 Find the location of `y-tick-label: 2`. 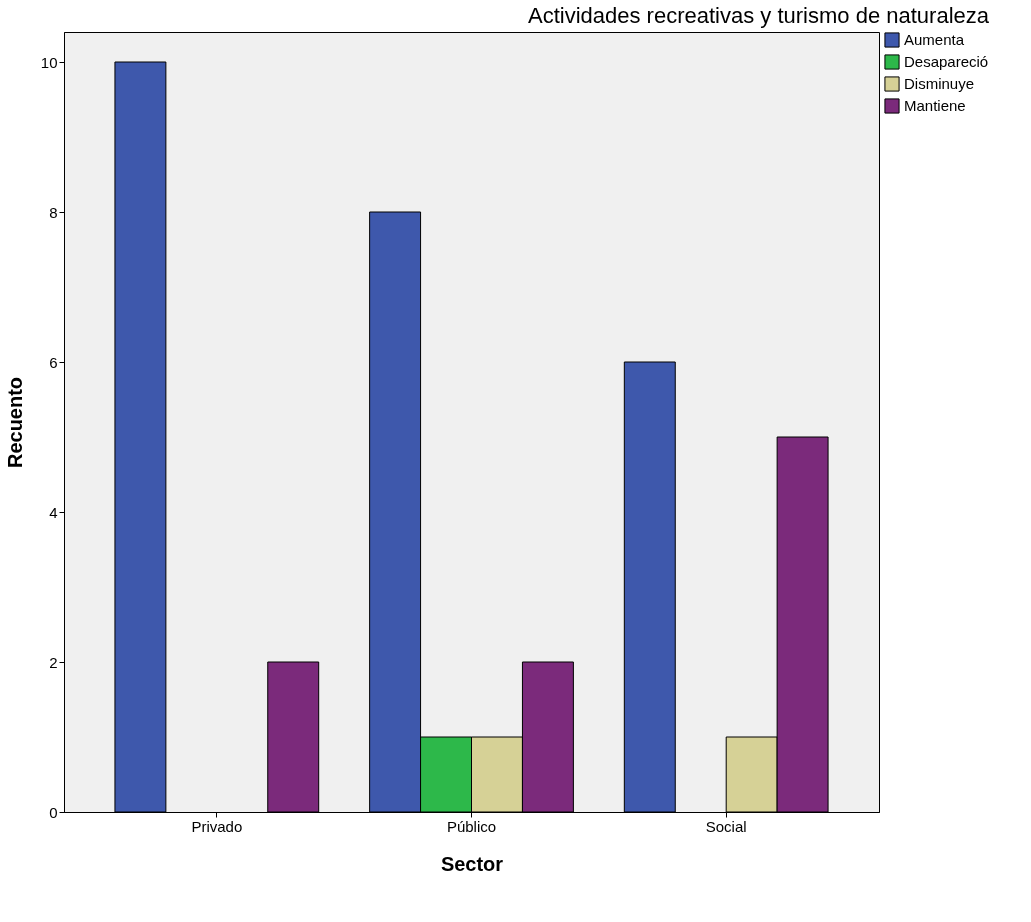

y-tick-label: 2 is located at coordinates (53, 662).